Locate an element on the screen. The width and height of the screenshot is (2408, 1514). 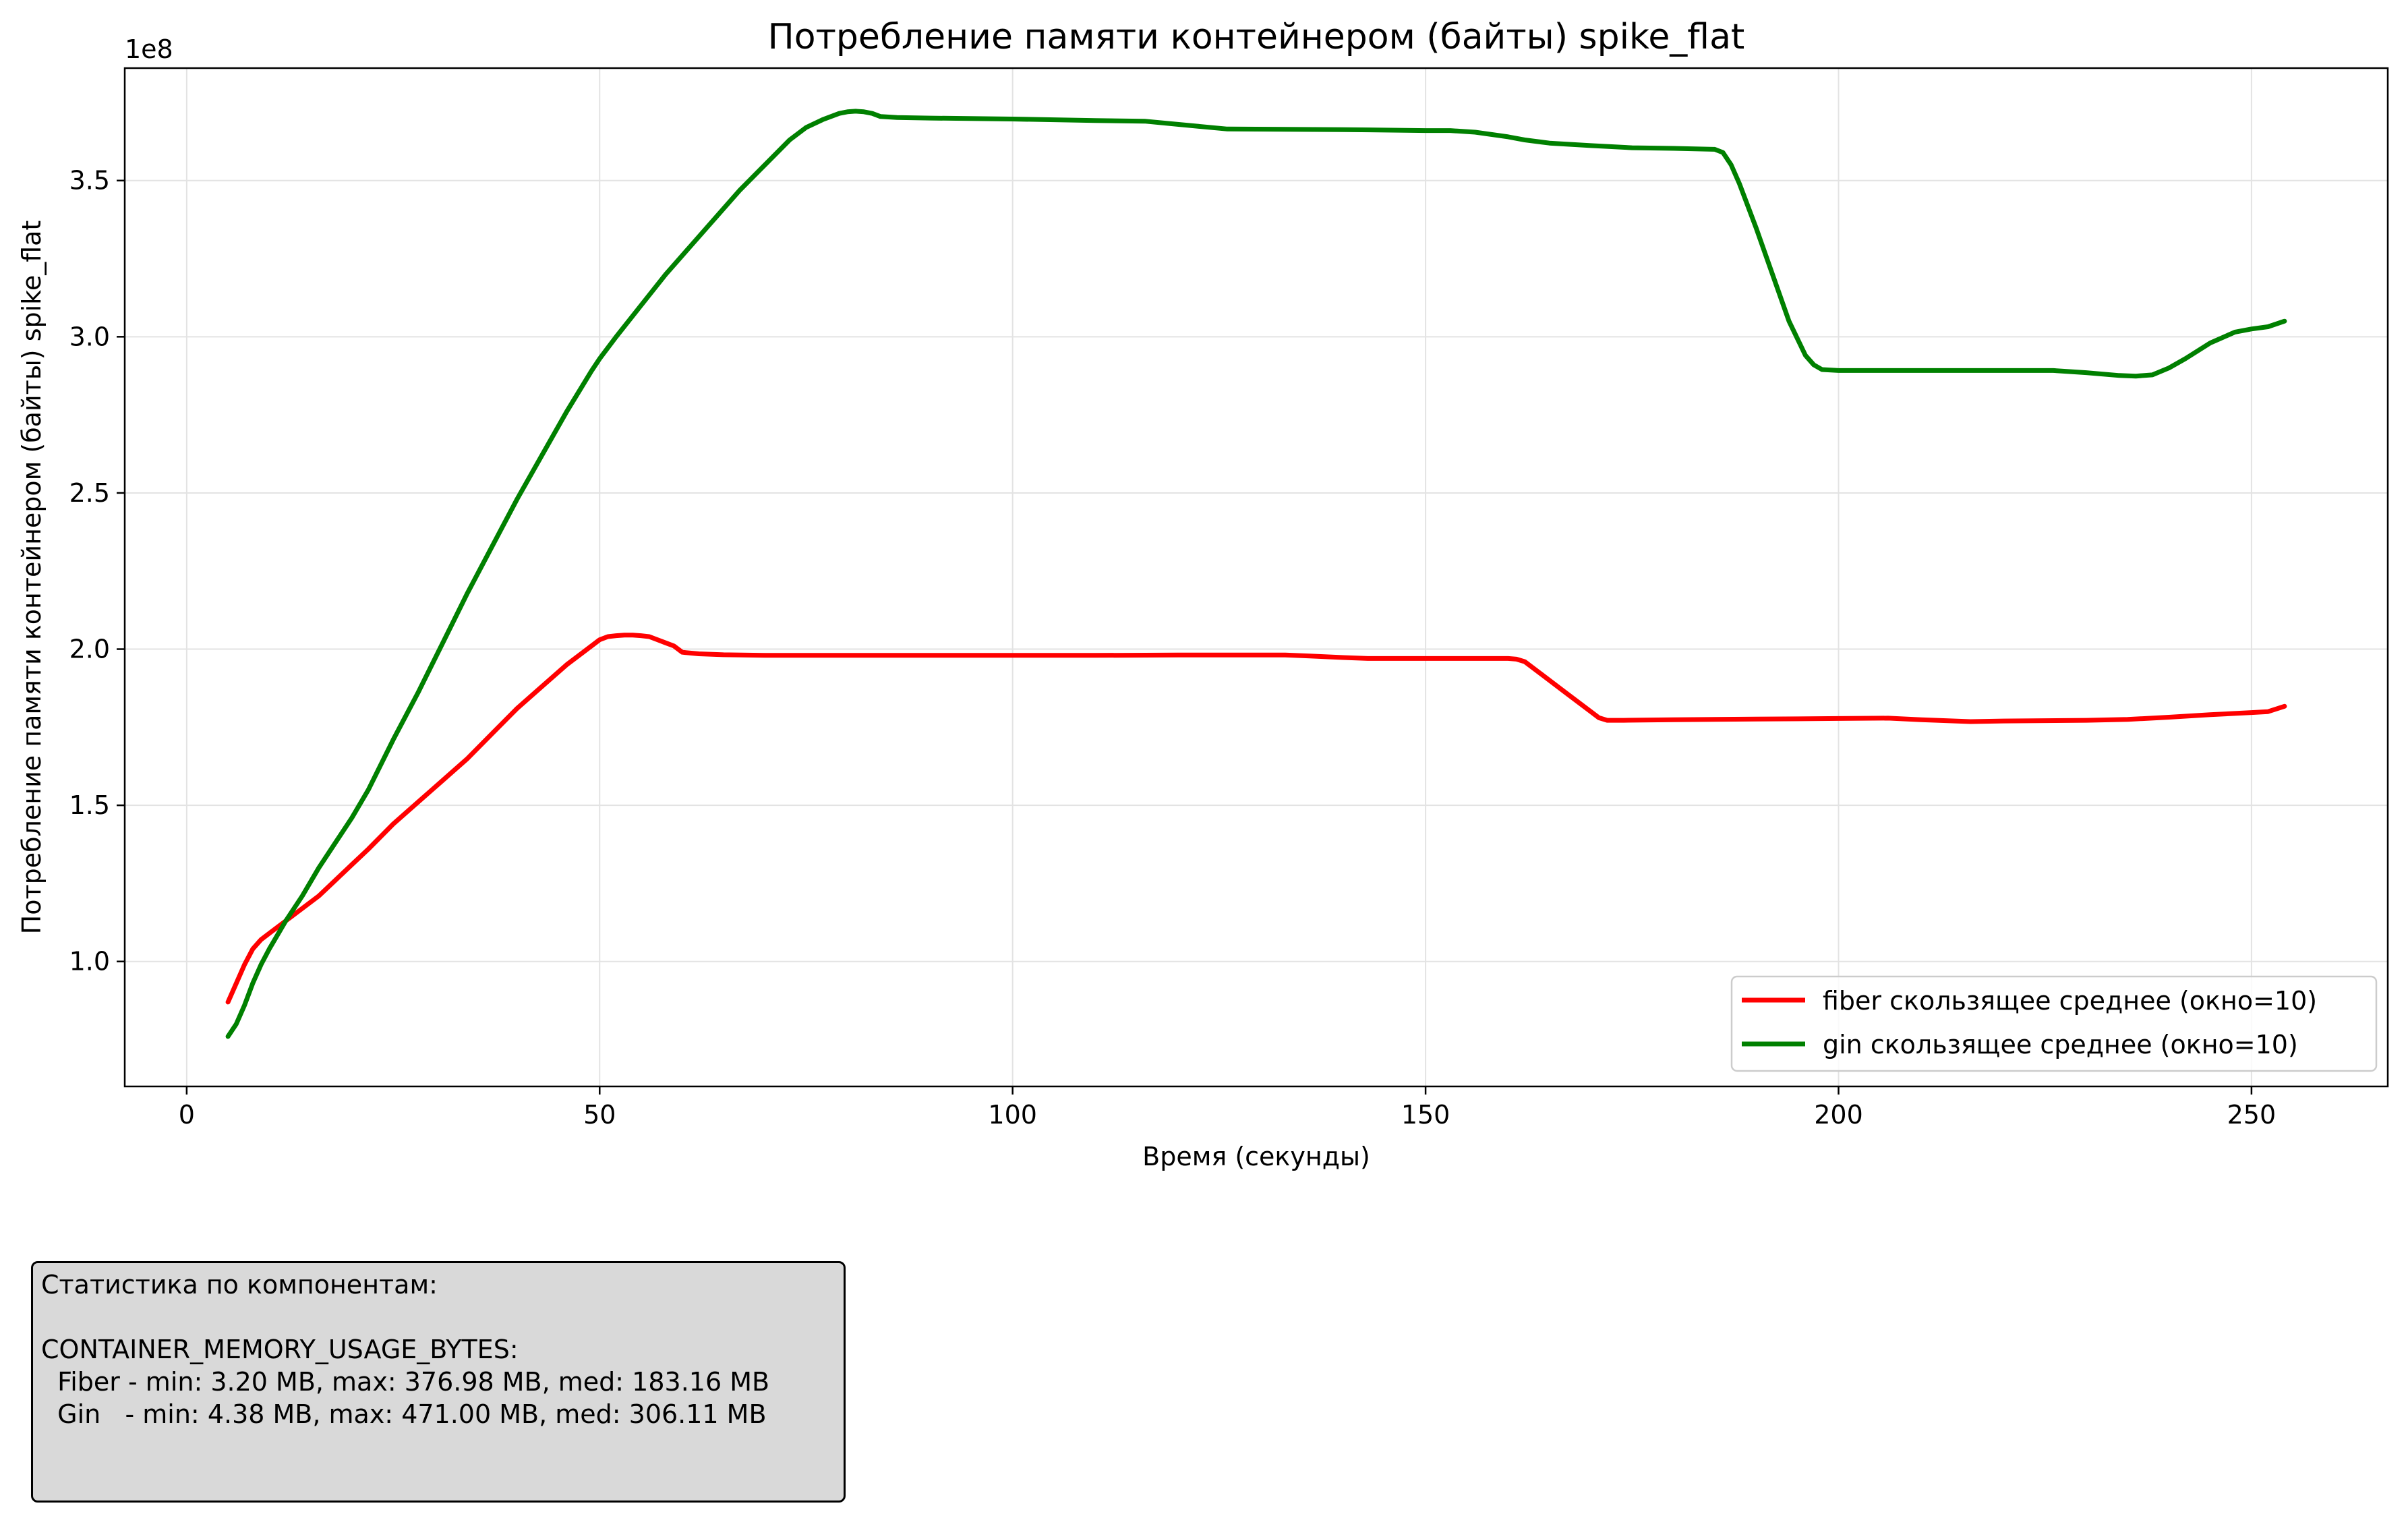
stats-spacer is located at coordinates (442, 1317).